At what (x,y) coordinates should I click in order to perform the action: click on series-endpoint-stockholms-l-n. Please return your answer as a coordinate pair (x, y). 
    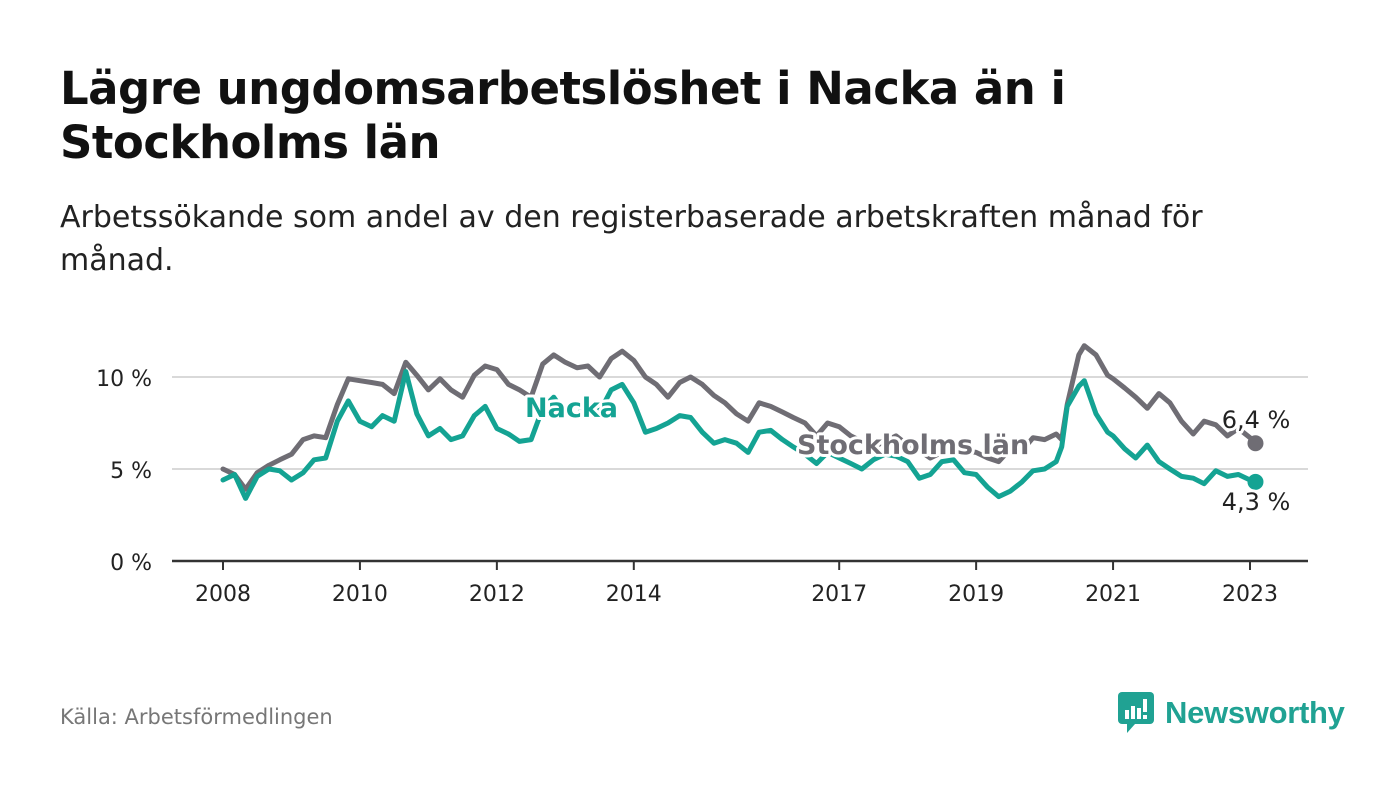
    Looking at the image, I should click on (1255, 443).